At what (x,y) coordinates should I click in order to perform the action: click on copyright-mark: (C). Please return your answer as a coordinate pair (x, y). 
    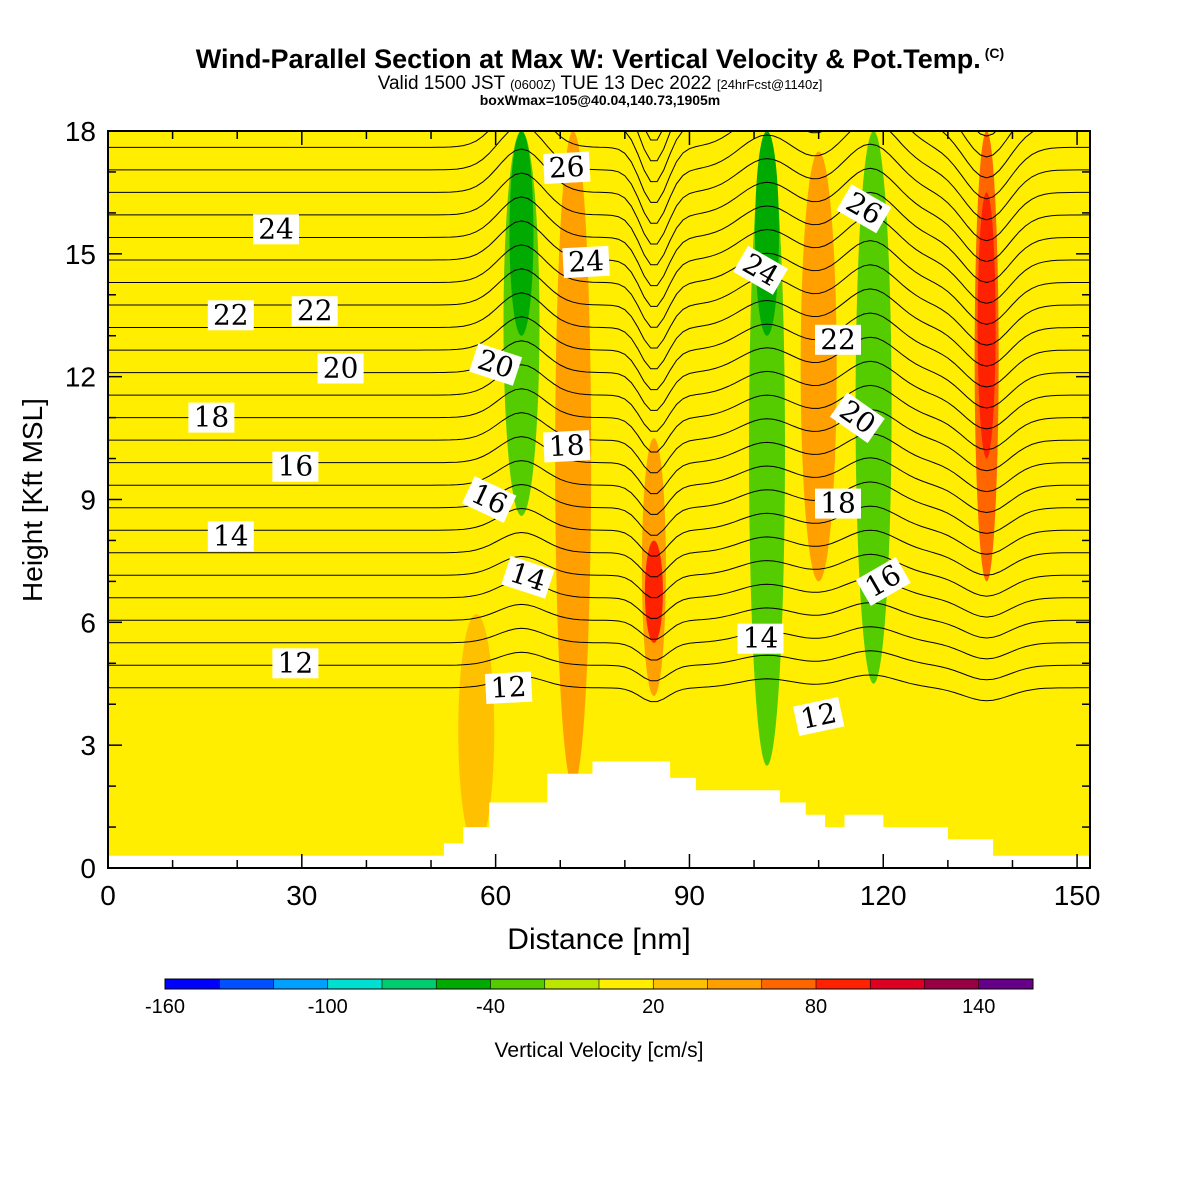
    Looking at the image, I should click on (994, 53).